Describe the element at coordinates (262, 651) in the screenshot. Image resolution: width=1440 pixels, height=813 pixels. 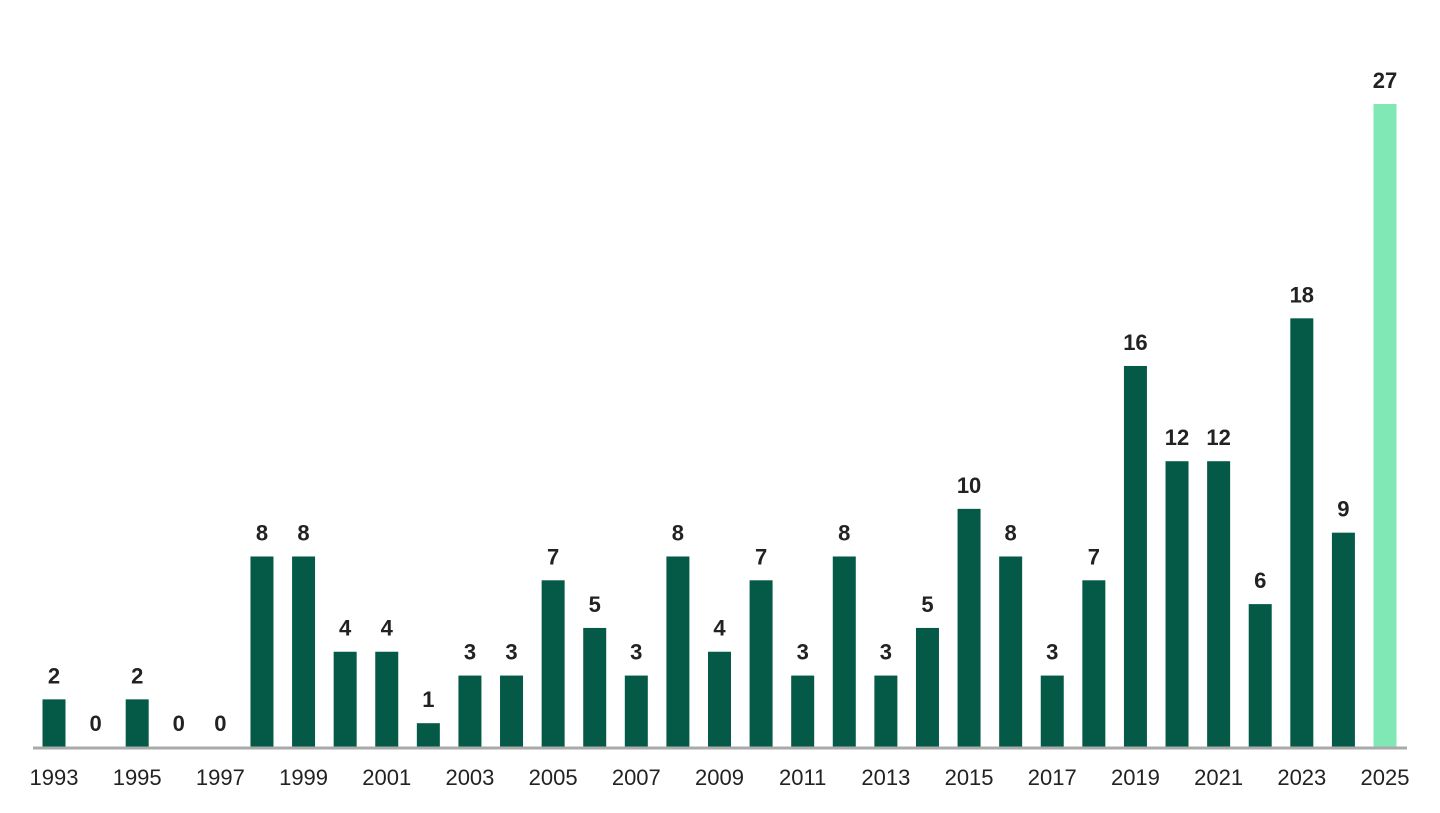
I see `bar-1998` at that location.